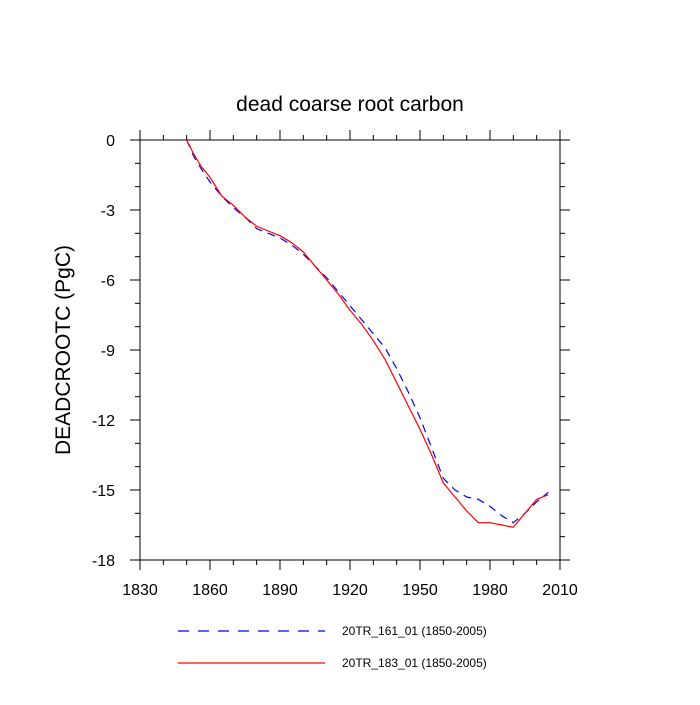  What do you see at coordinates (108, 351) in the screenshot?
I see `y-tick-label: -9` at bounding box center [108, 351].